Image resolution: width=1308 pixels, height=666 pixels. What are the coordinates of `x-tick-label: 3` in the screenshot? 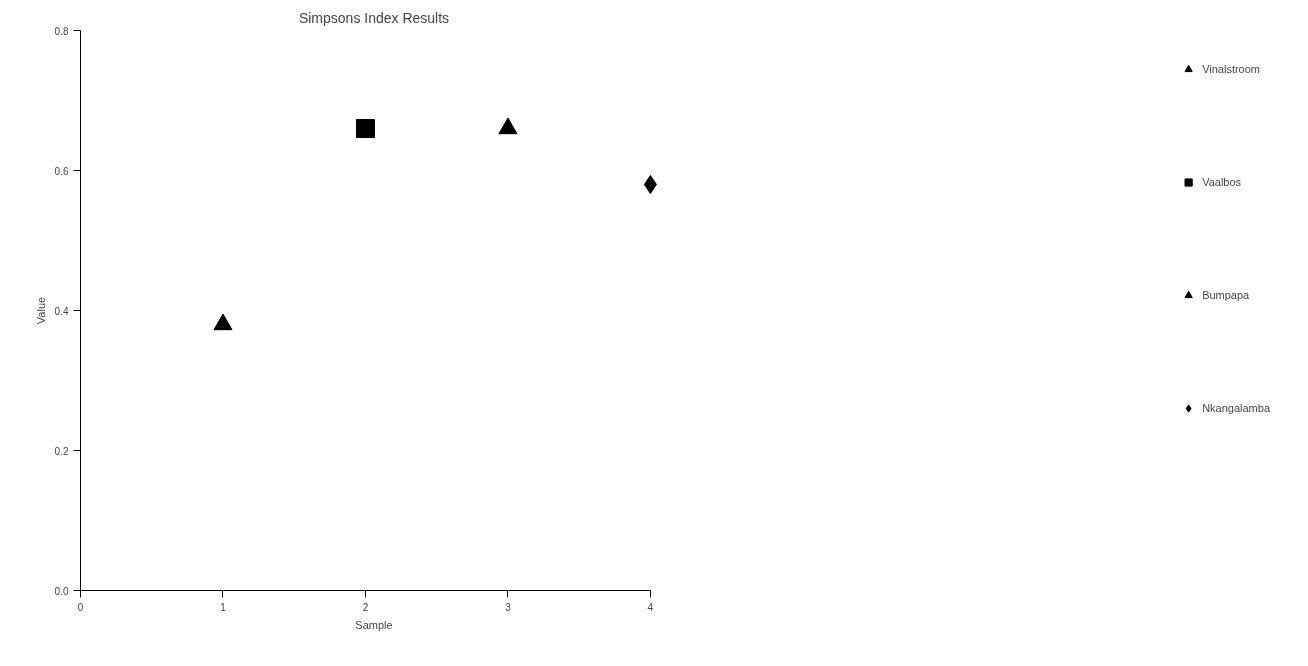 It's located at (508, 607).